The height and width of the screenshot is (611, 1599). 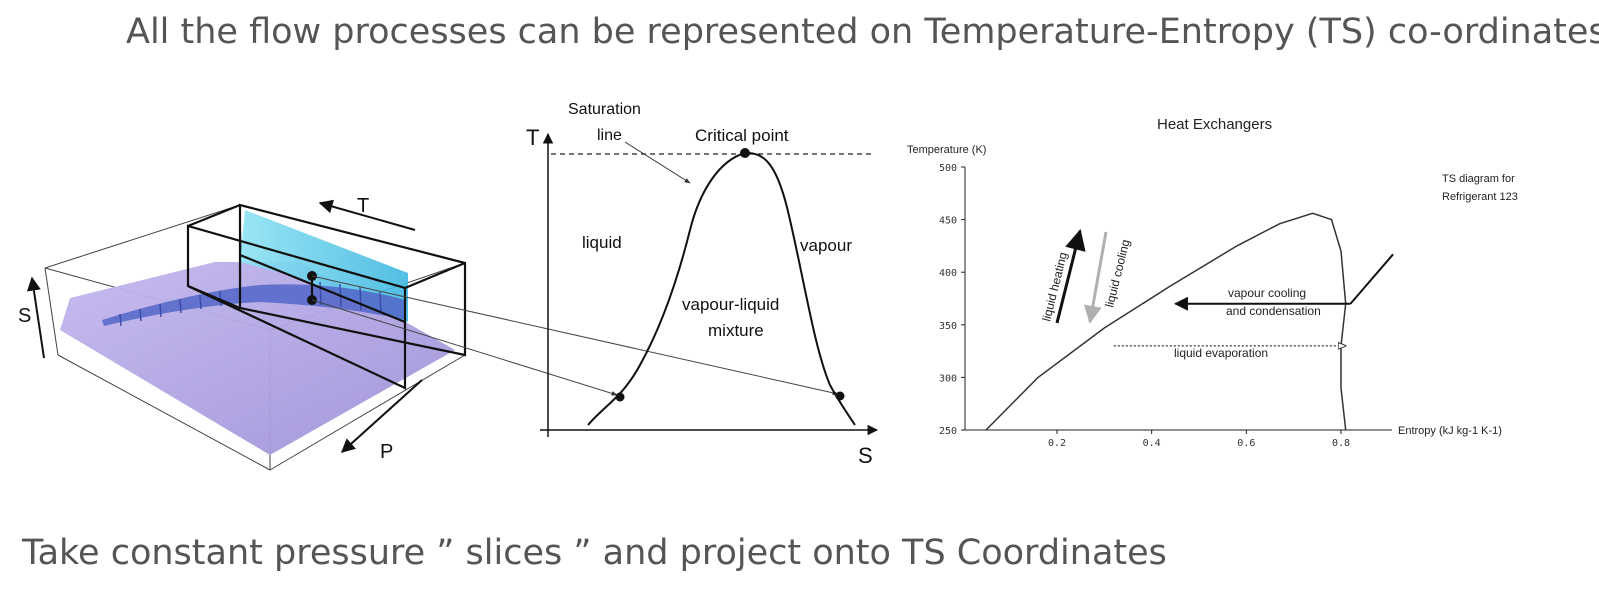 I want to click on mixture-label-2: mixture, so click(x=736, y=330).